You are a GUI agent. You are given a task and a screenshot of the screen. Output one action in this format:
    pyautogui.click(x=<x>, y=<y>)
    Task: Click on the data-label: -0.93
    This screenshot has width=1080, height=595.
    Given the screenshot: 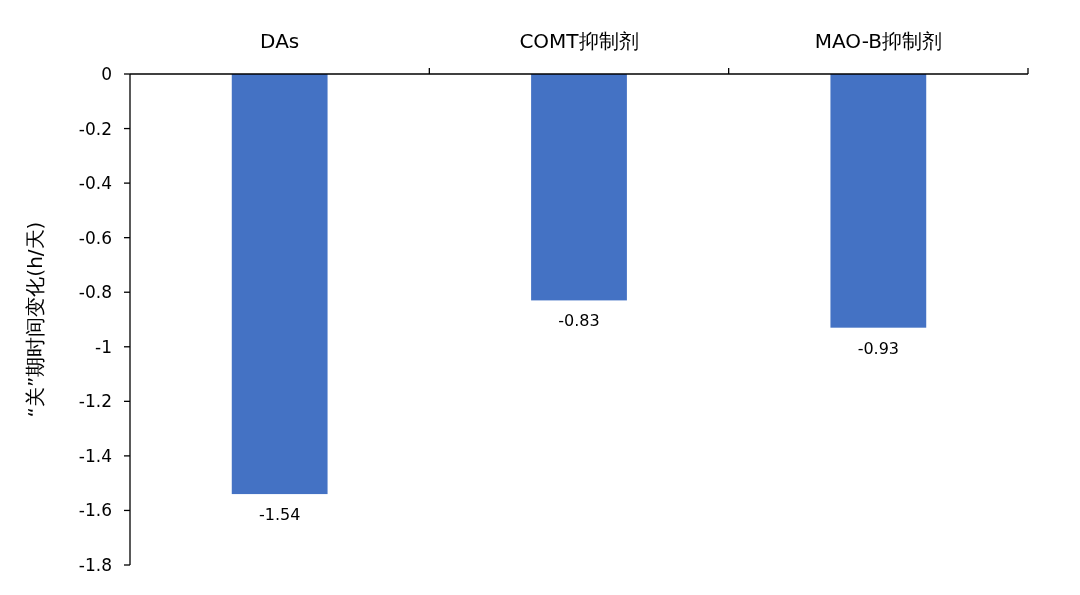 What is the action you would take?
    pyautogui.click(x=878, y=348)
    